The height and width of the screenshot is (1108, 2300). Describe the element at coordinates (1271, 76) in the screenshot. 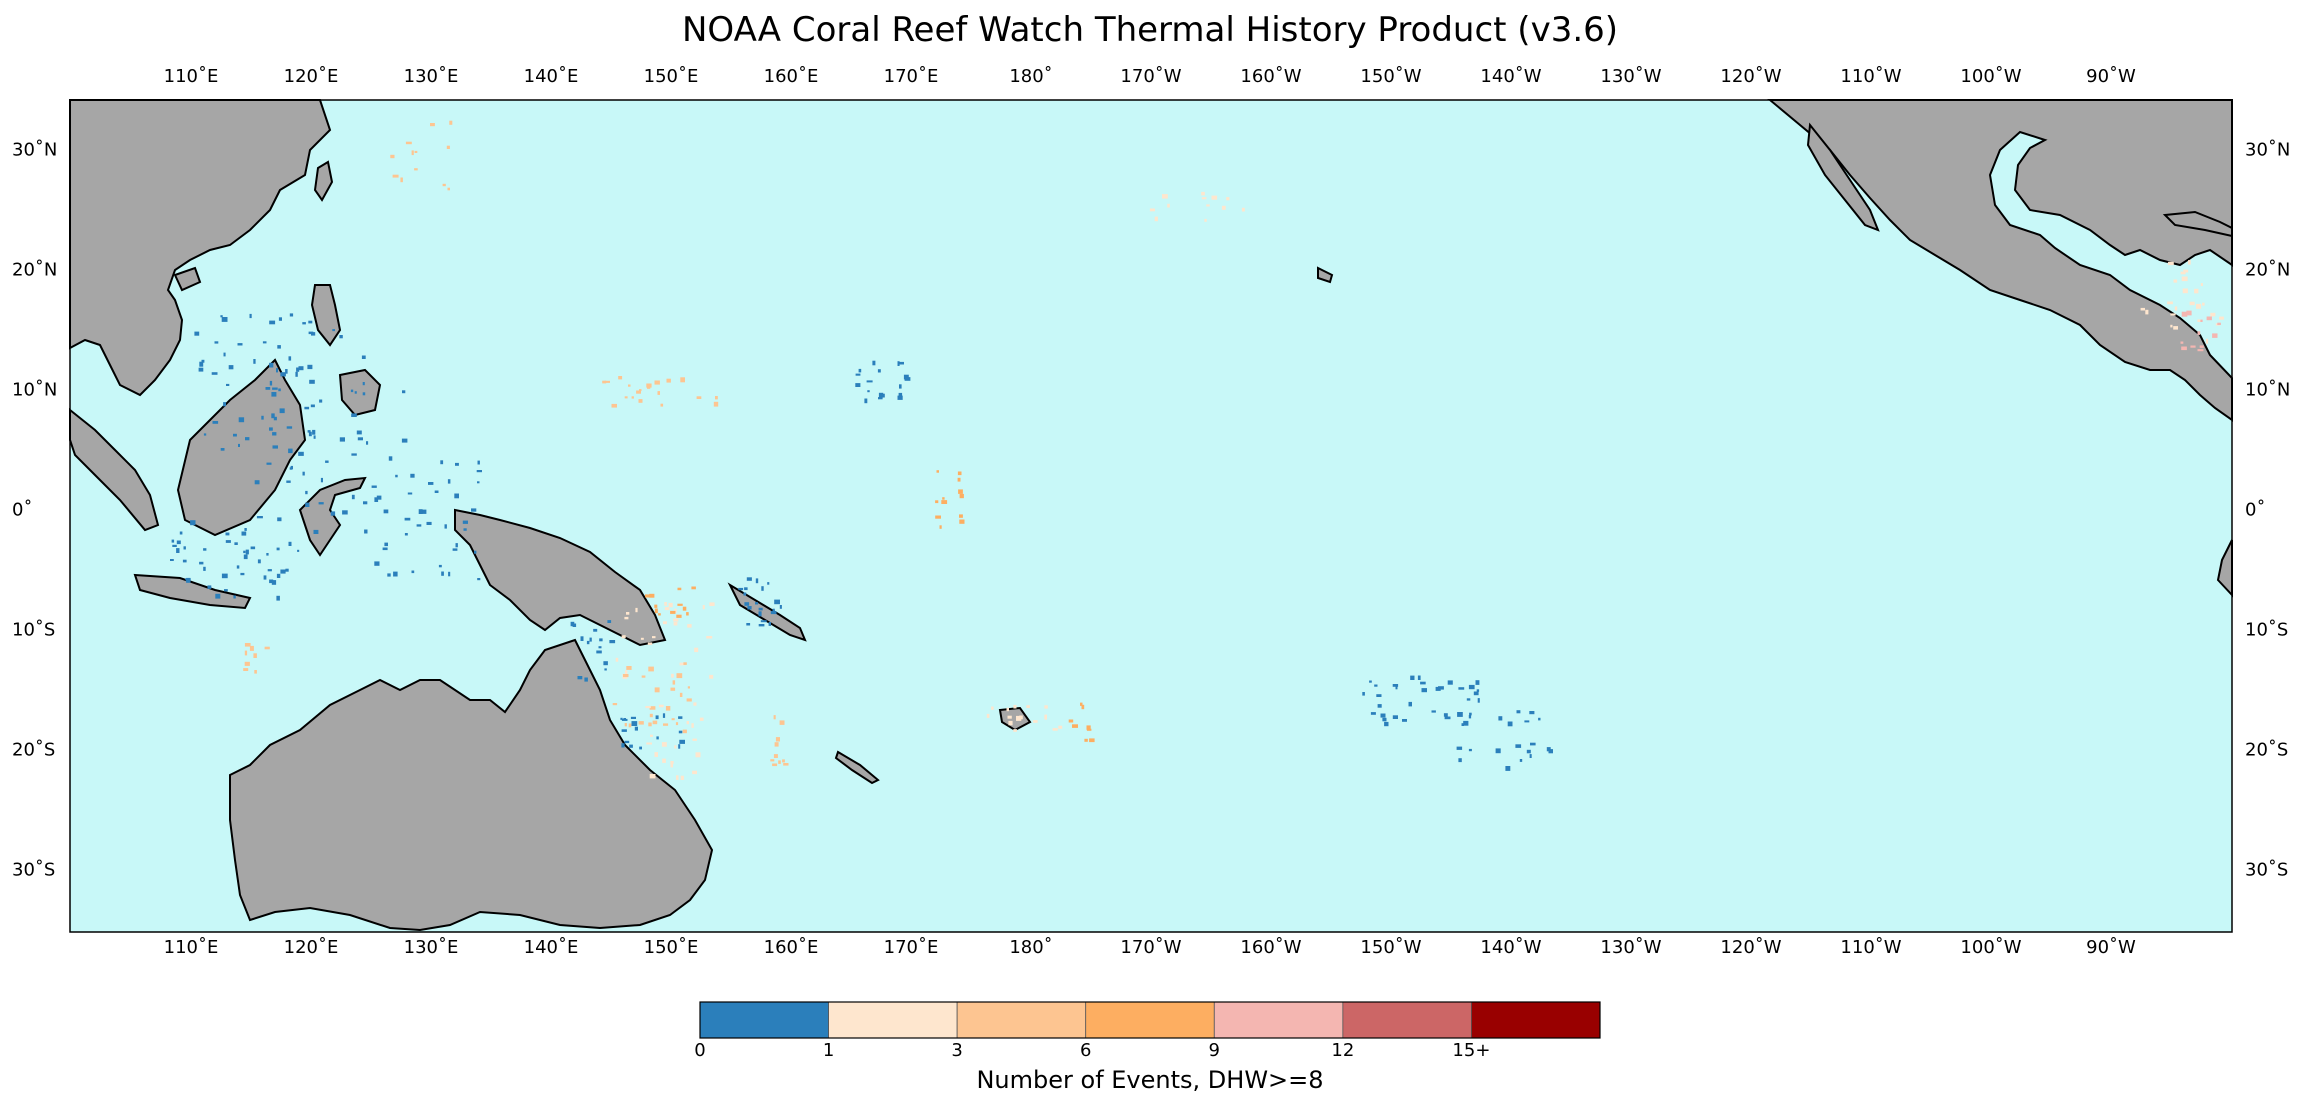

I see `lon-tick-top: 160˚W` at that location.